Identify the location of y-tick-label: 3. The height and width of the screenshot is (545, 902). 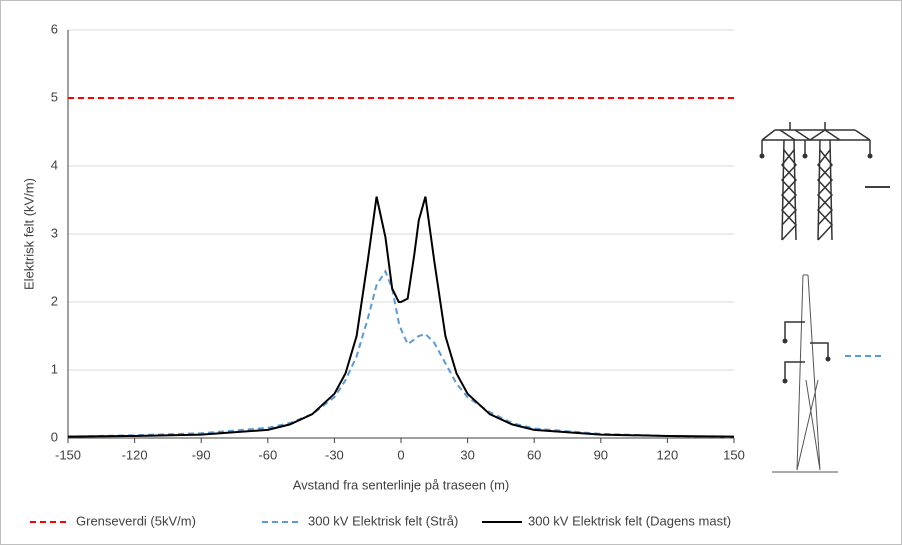
(54, 232).